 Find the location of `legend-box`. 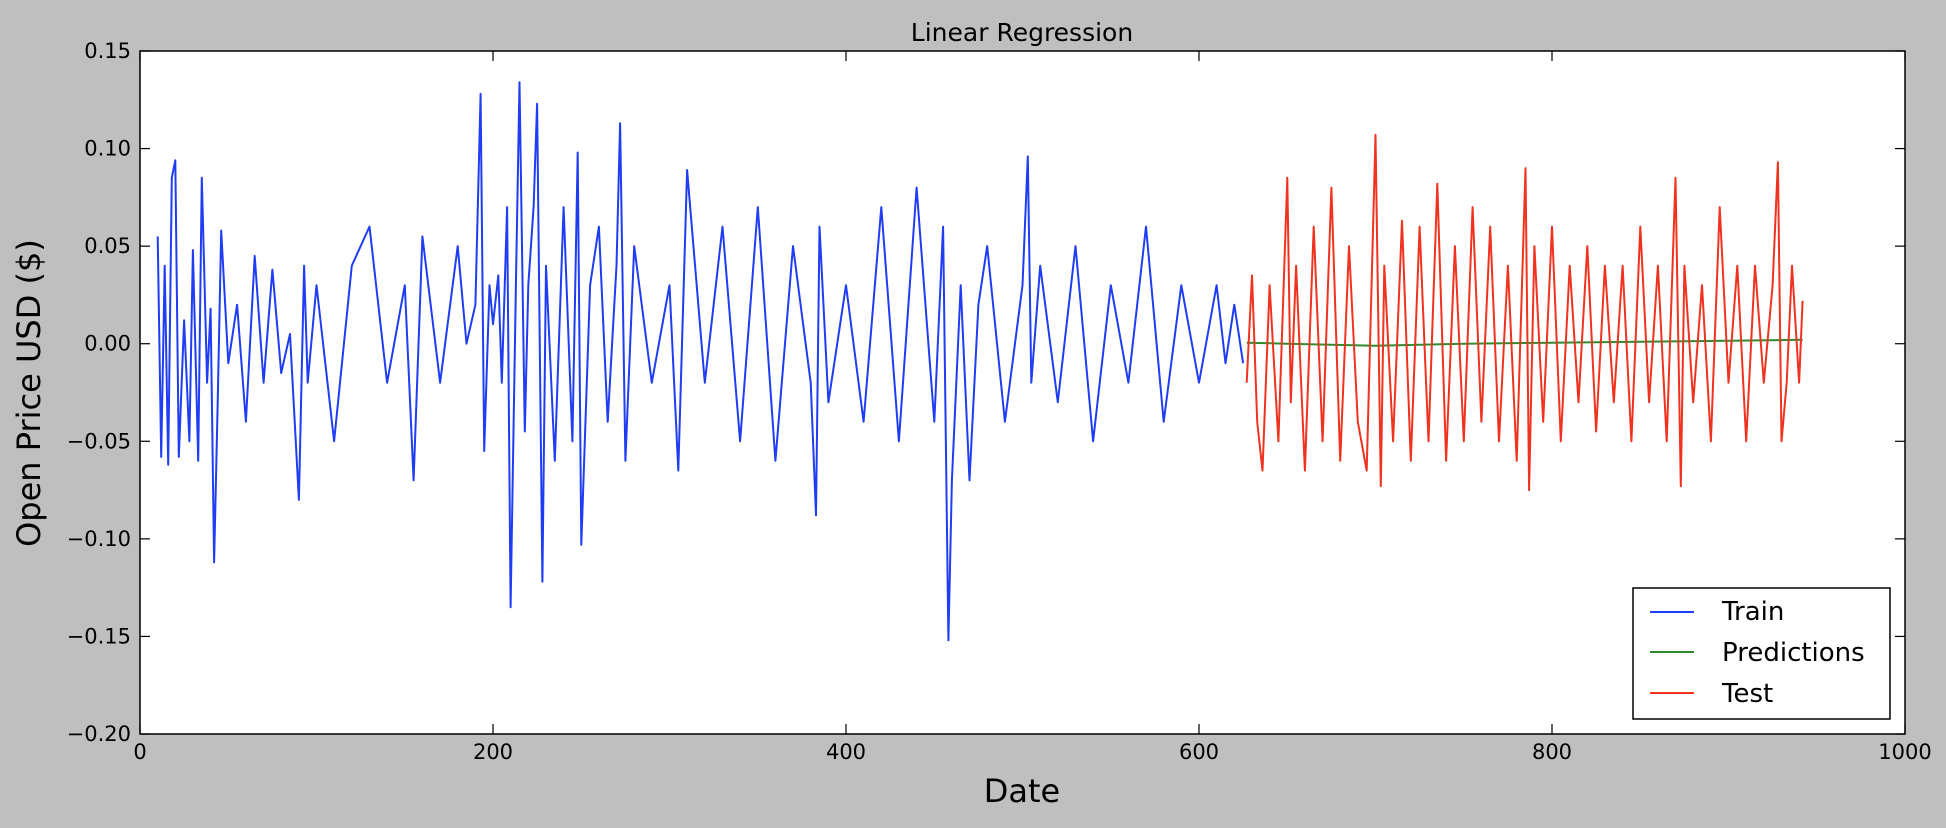

legend-box is located at coordinates (1761, 653).